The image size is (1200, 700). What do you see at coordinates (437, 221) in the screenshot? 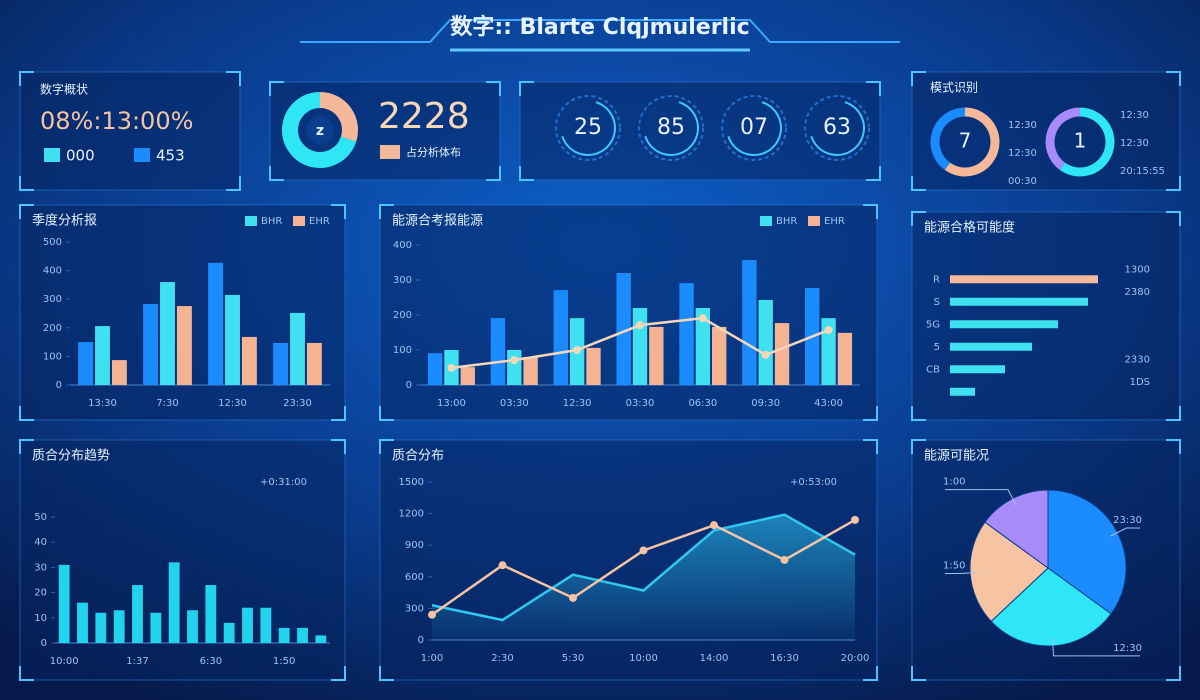
I see `chart-title: 能源合考报能源` at bounding box center [437, 221].